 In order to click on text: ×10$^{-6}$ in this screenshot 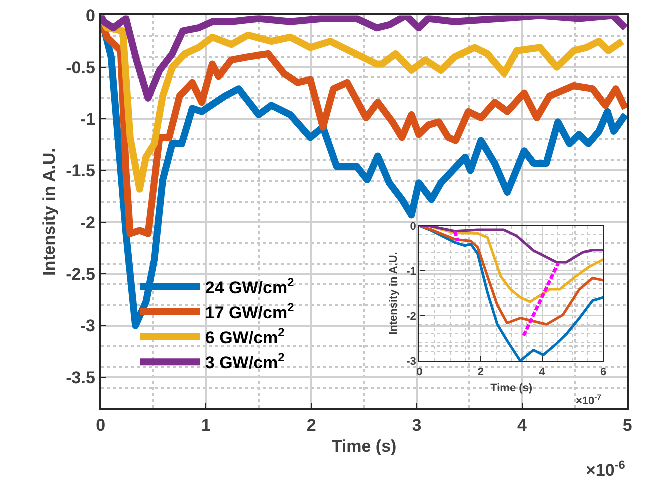, I will do `click(606, 469)`.